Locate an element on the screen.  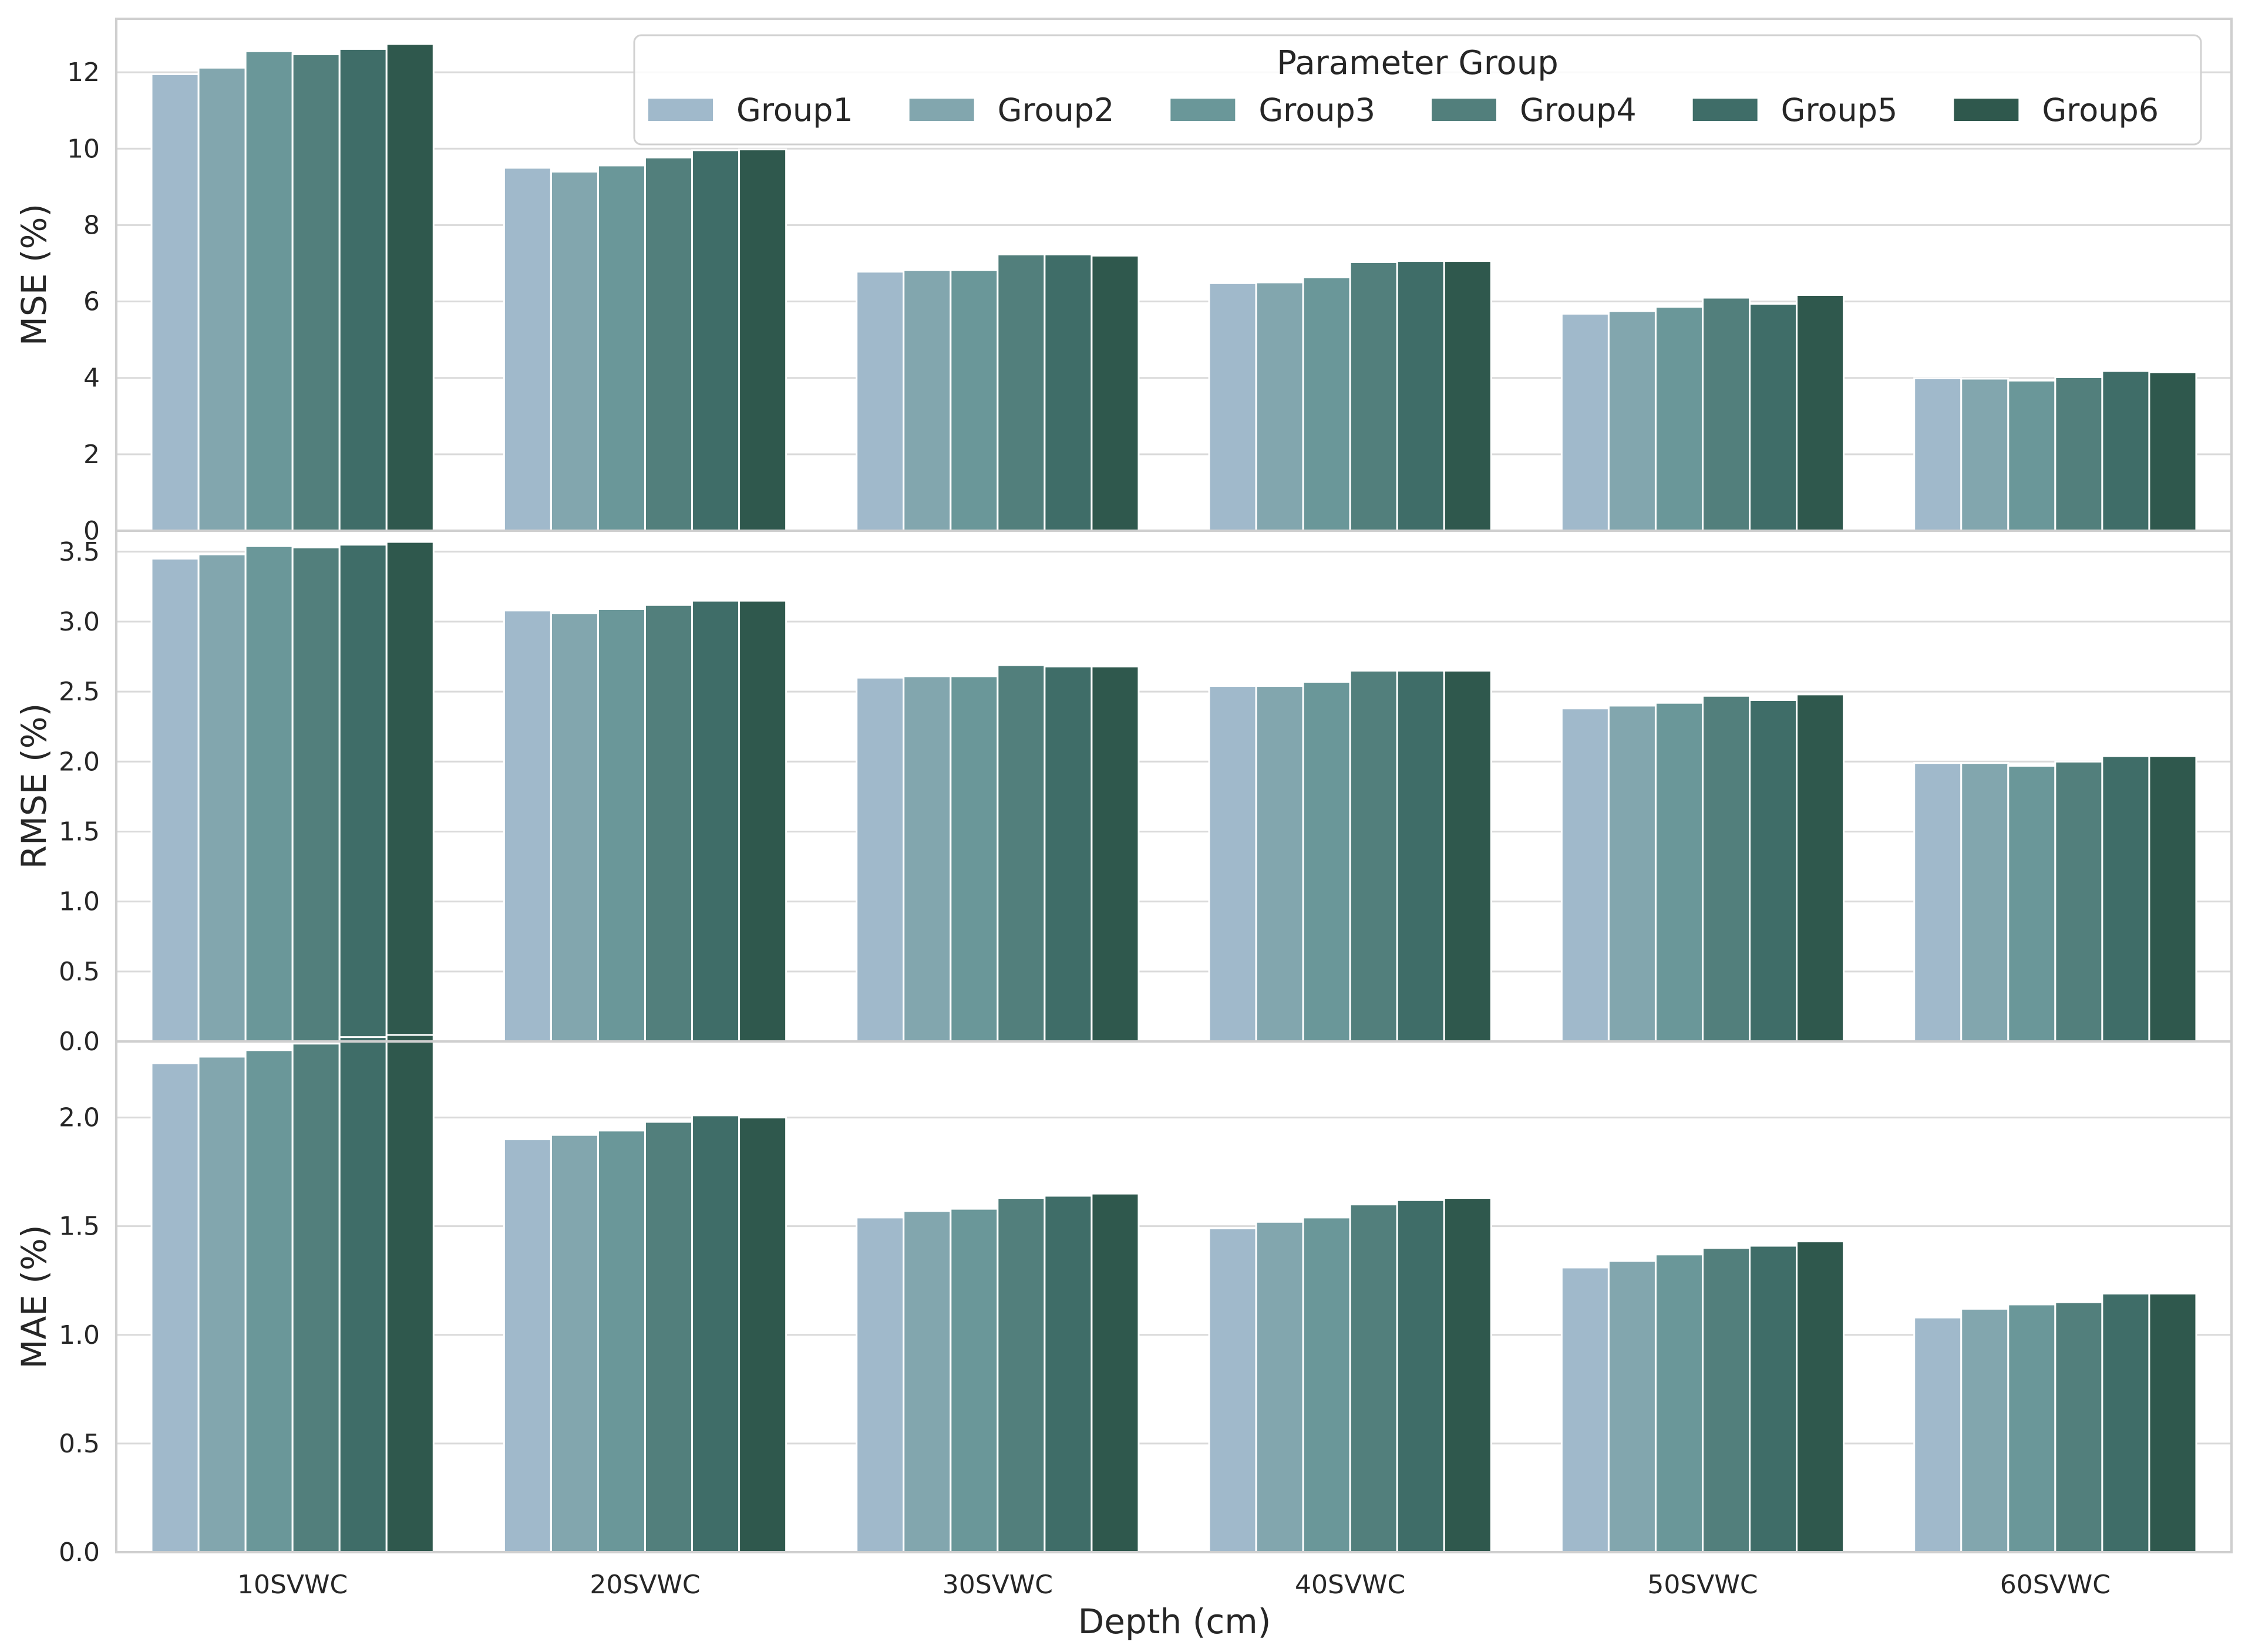
legend-swatch-group4 is located at coordinates (1464, 110).